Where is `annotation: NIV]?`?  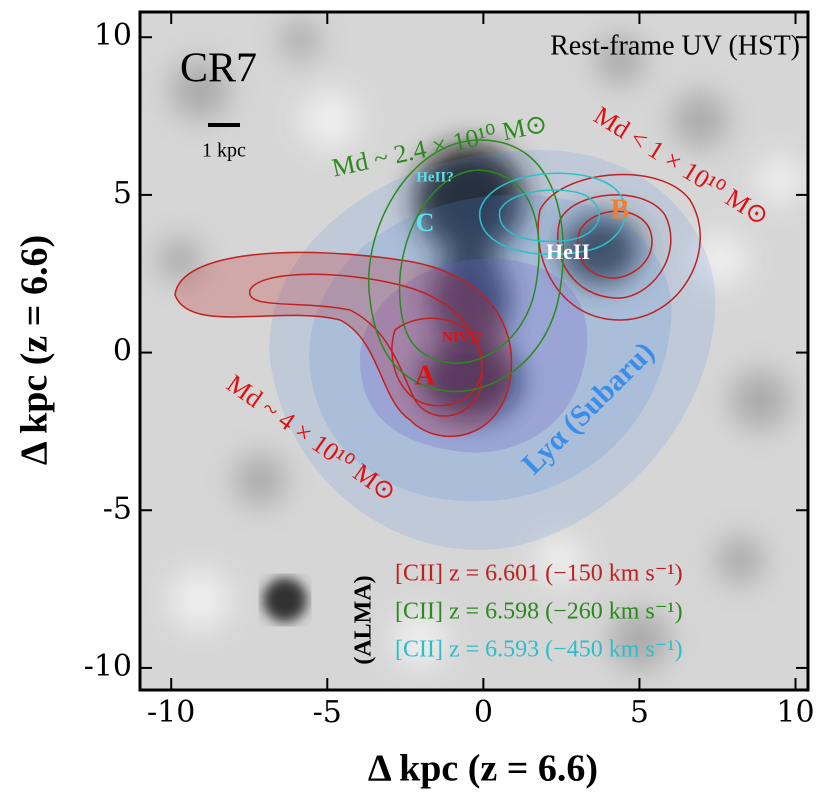 annotation: NIV]? is located at coordinates (462, 337).